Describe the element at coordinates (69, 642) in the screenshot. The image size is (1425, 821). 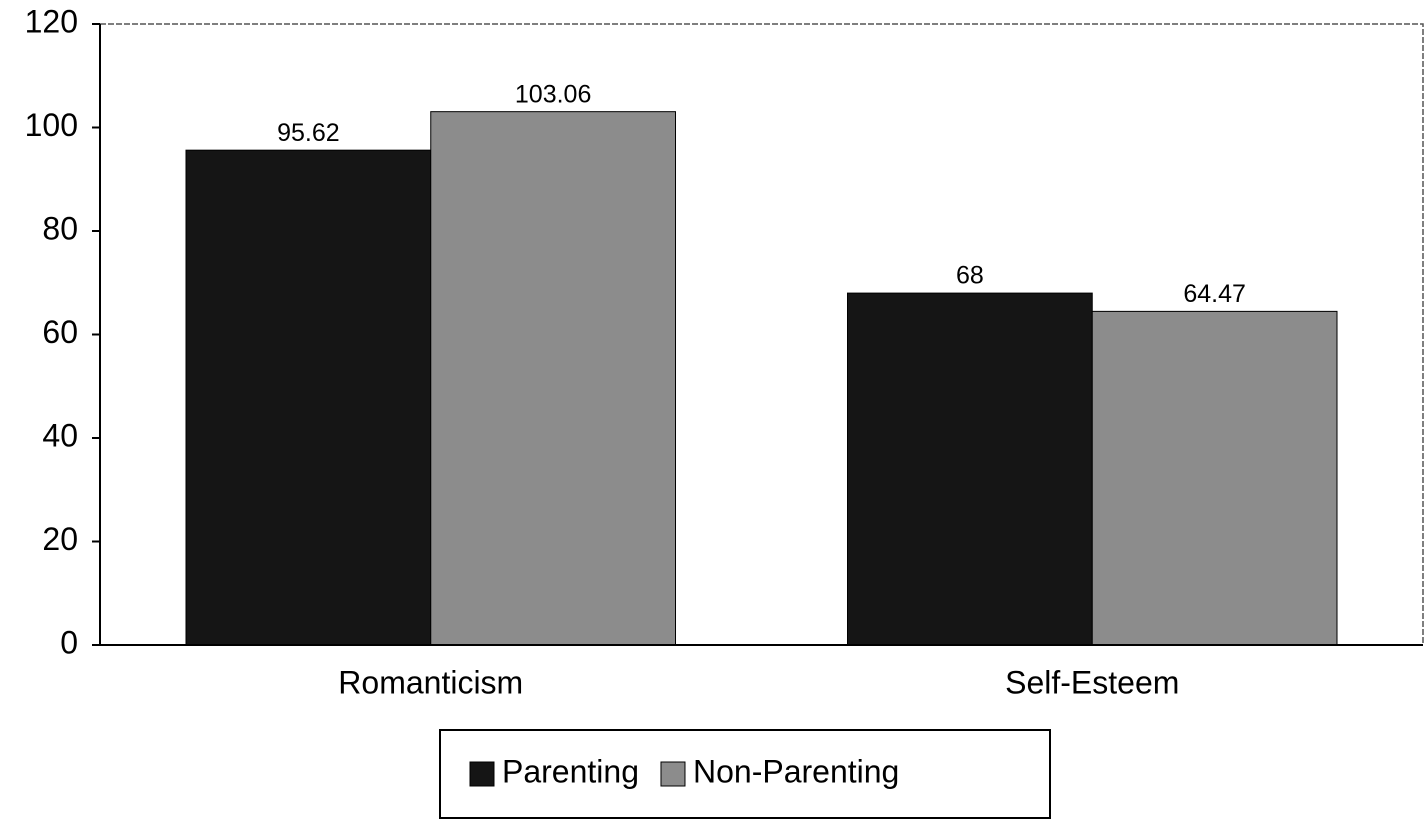
I see `y-tick-label: 0` at that location.